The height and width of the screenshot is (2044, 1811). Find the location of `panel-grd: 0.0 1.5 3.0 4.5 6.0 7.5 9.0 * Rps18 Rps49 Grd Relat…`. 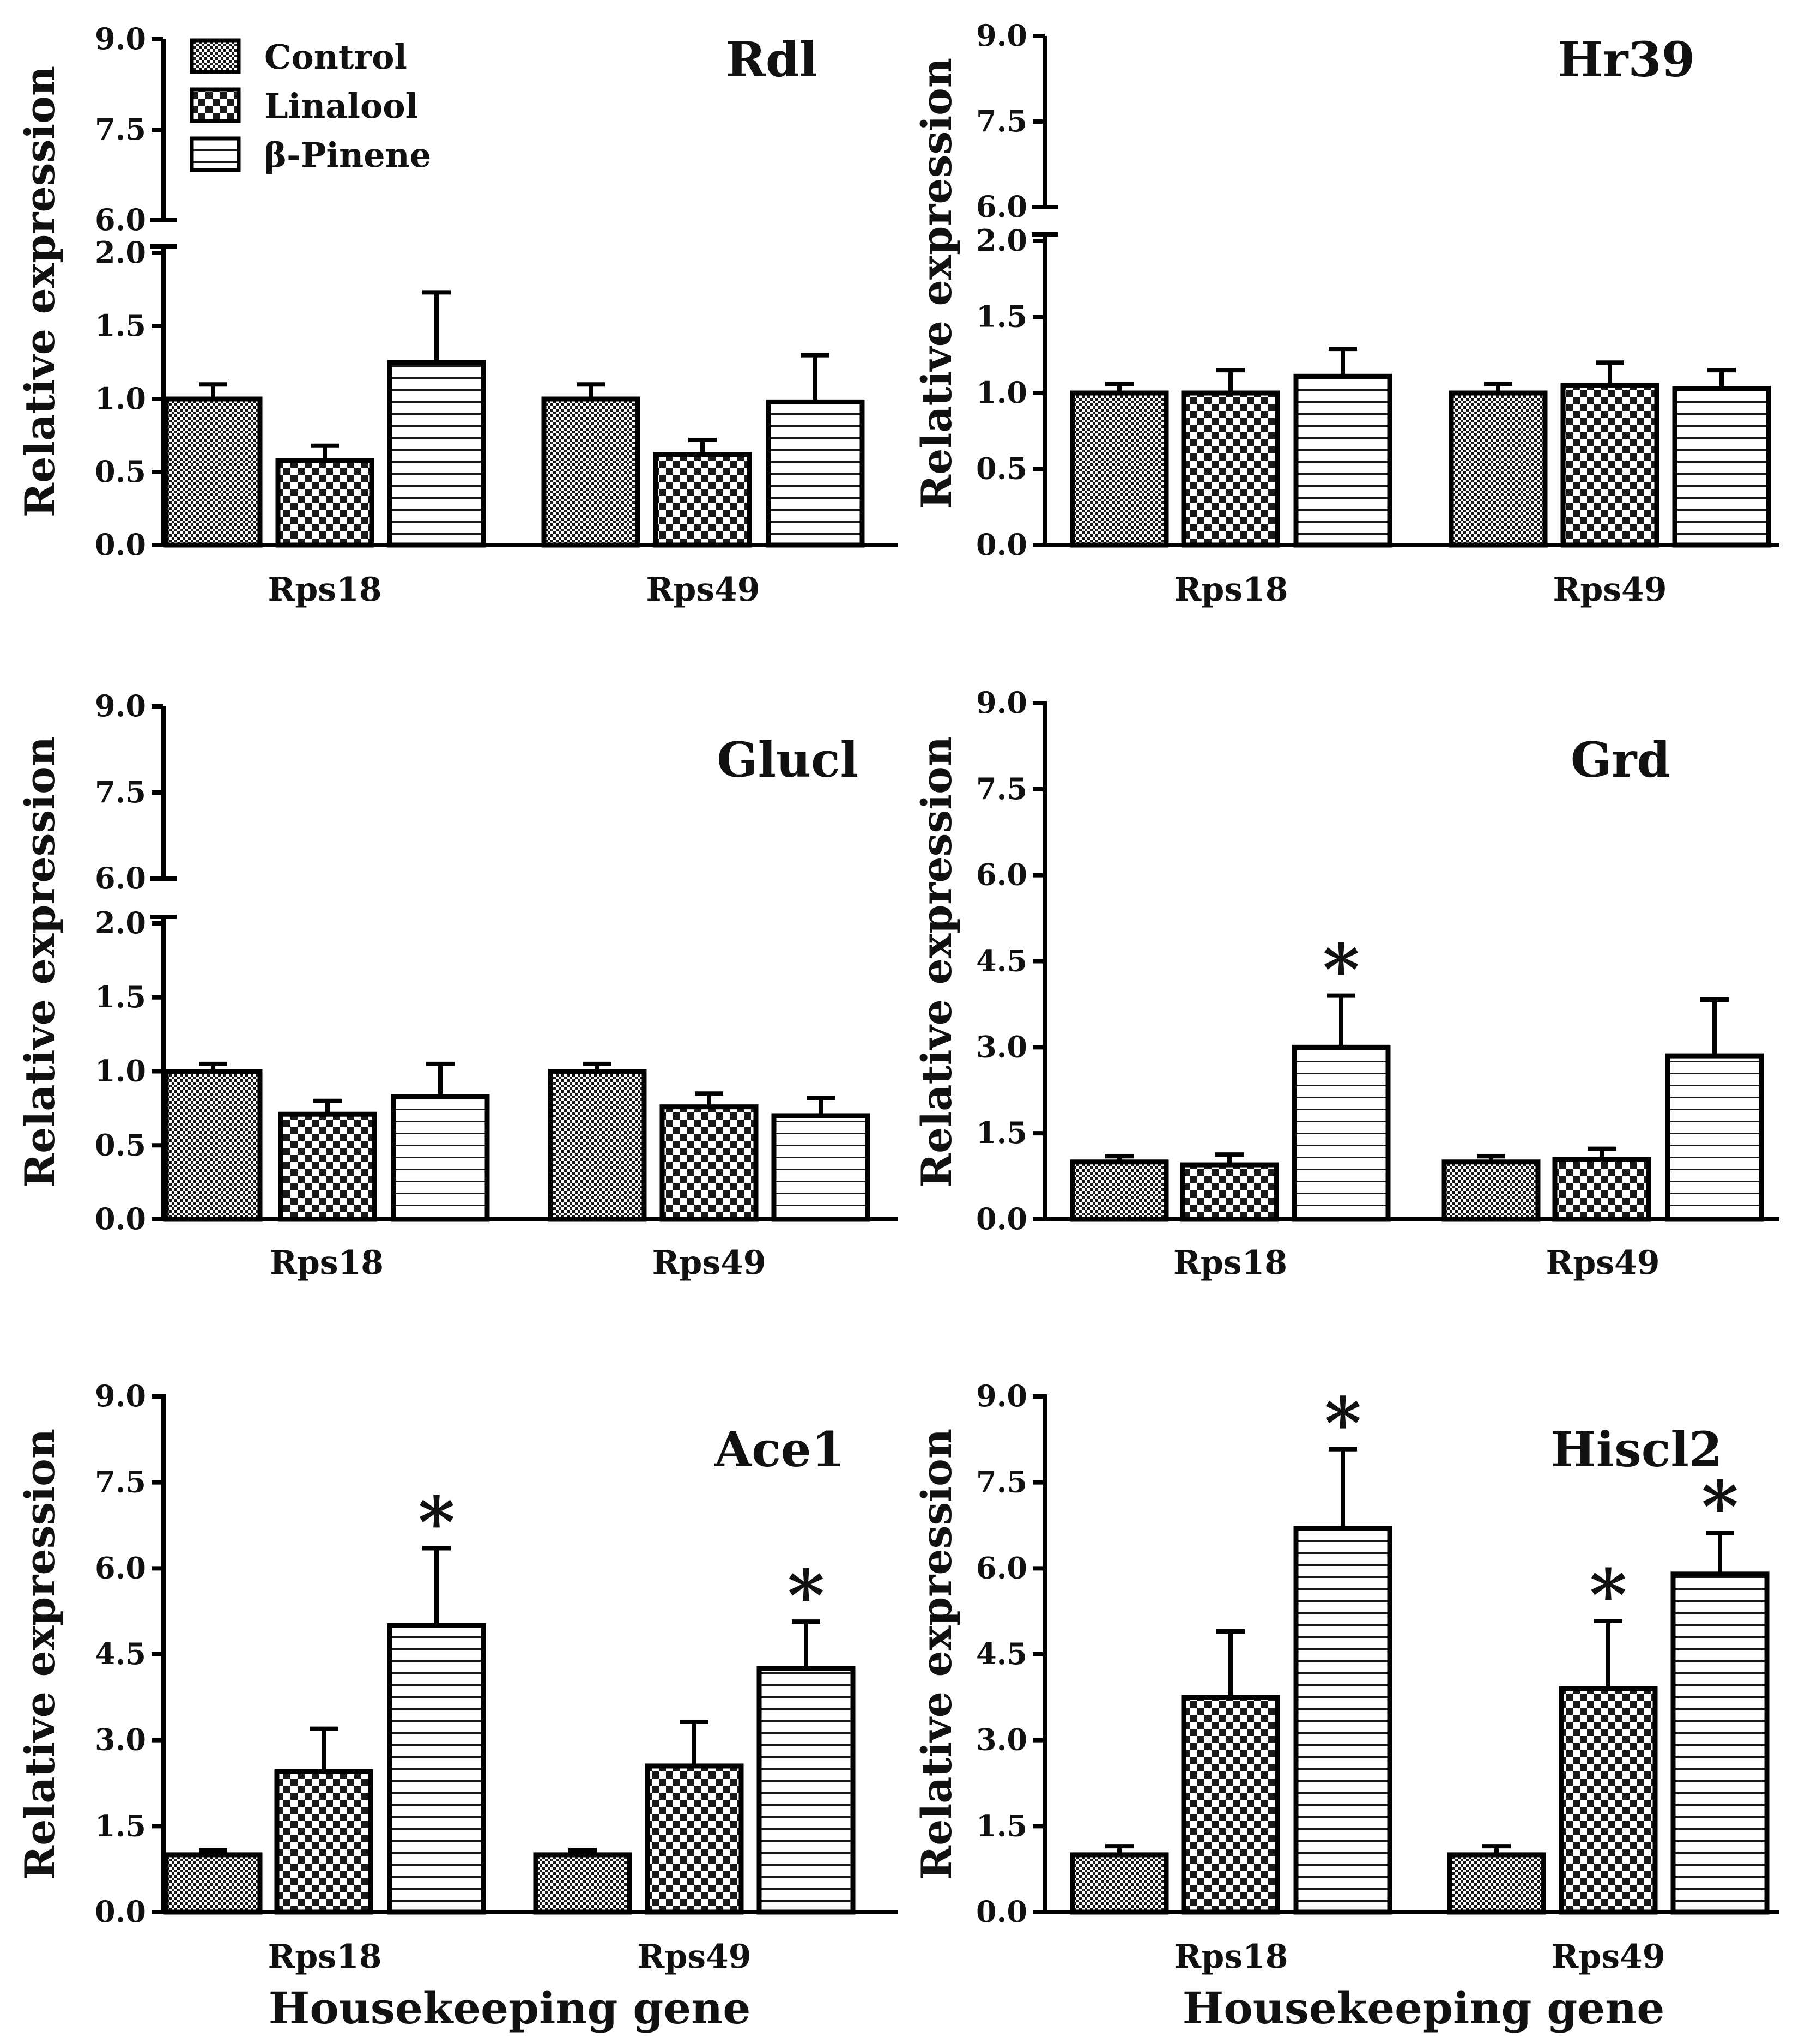

panel-grd: 0.0 1.5 3.0 4.5 6.0 7.5 9.0 * Rps18 Rps49 Grd Relat… is located at coordinates (1345, 984).